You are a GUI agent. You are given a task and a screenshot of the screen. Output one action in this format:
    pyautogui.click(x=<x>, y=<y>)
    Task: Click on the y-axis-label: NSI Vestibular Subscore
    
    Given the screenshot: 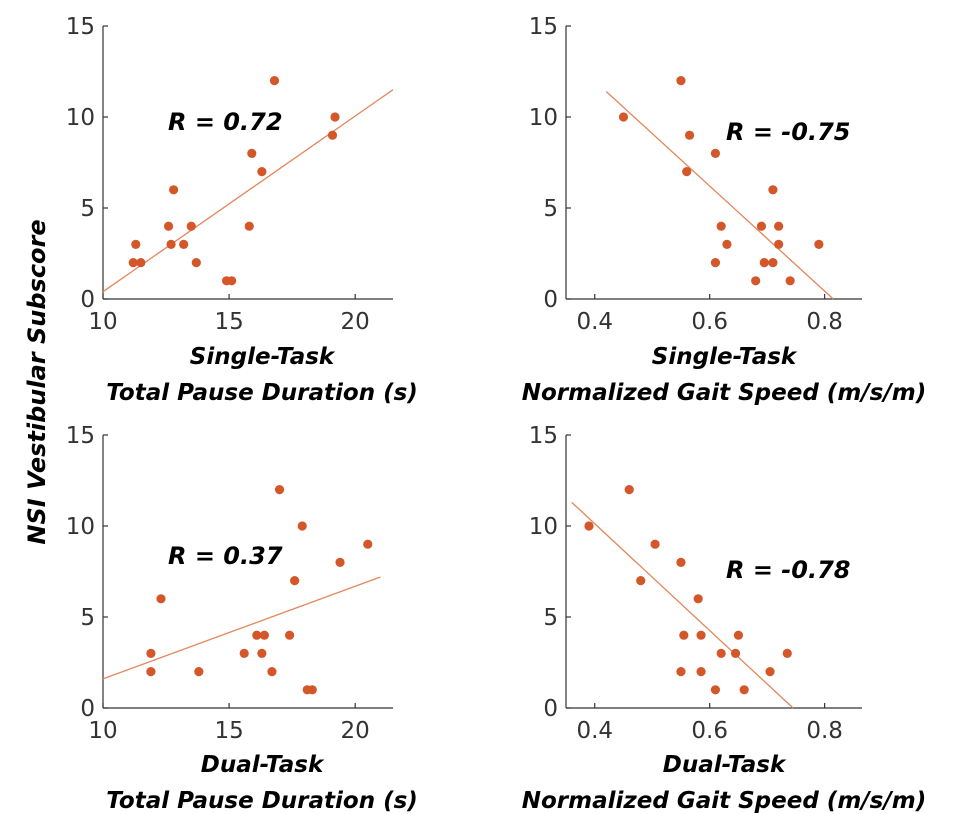 What is the action you would take?
    pyautogui.click(x=37, y=381)
    